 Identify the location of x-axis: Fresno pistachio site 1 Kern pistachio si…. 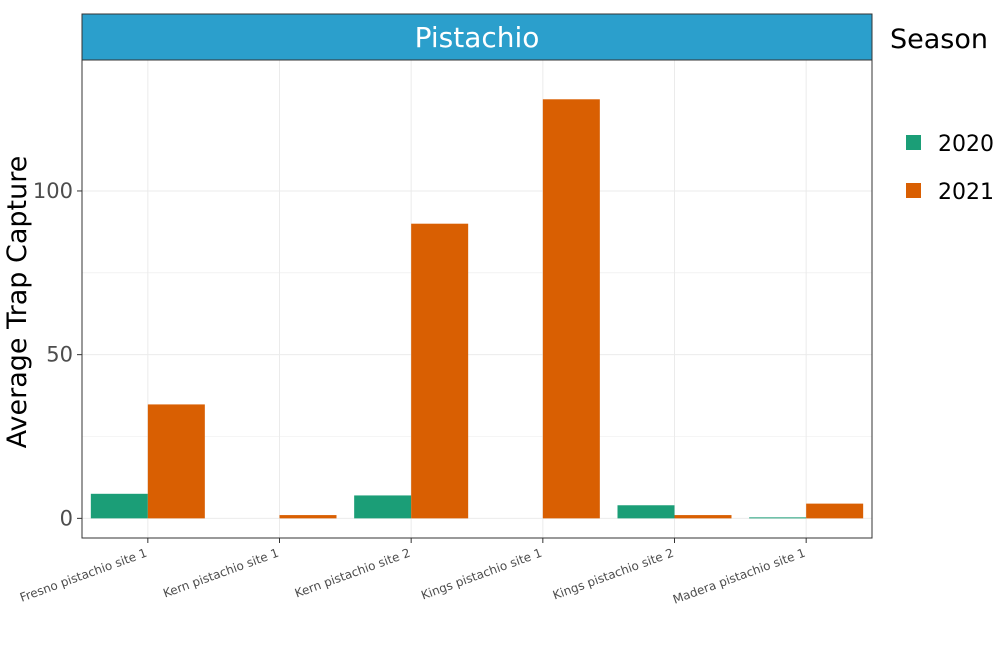
(412, 572).